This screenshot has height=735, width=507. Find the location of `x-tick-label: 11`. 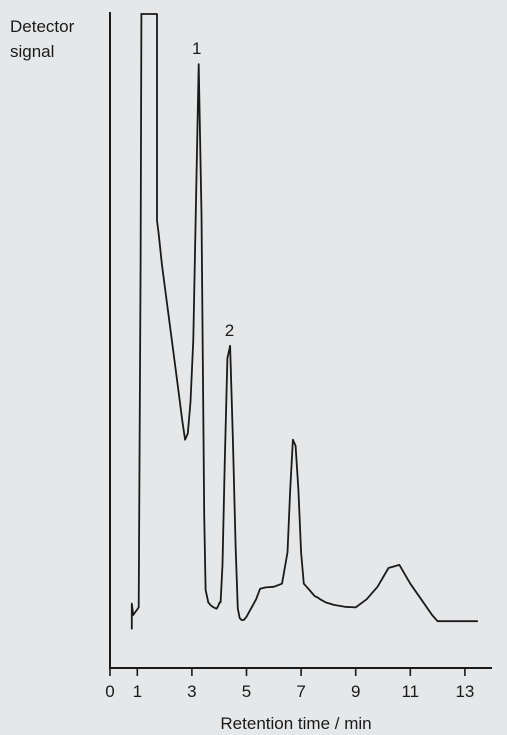

x-tick-label: 11 is located at coordinates (410, 691).